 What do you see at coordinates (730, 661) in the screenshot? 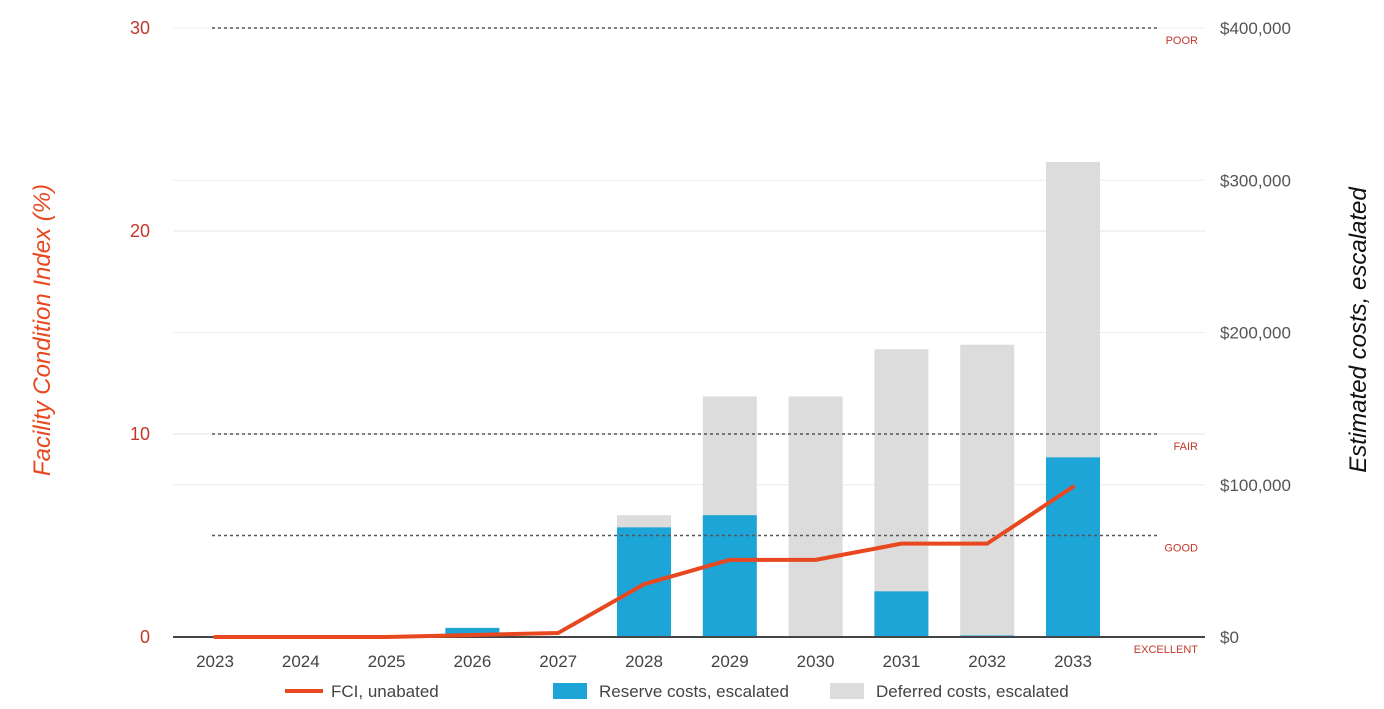
I see `x-tick-label: 2029` at bounding box center [730, 661].